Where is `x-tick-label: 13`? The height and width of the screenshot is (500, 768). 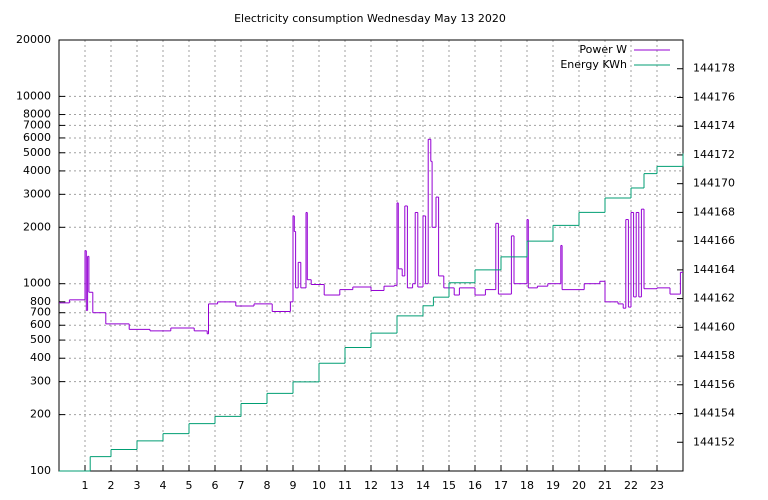
x-tick-label: 13 is located at coordinates (397, 485).